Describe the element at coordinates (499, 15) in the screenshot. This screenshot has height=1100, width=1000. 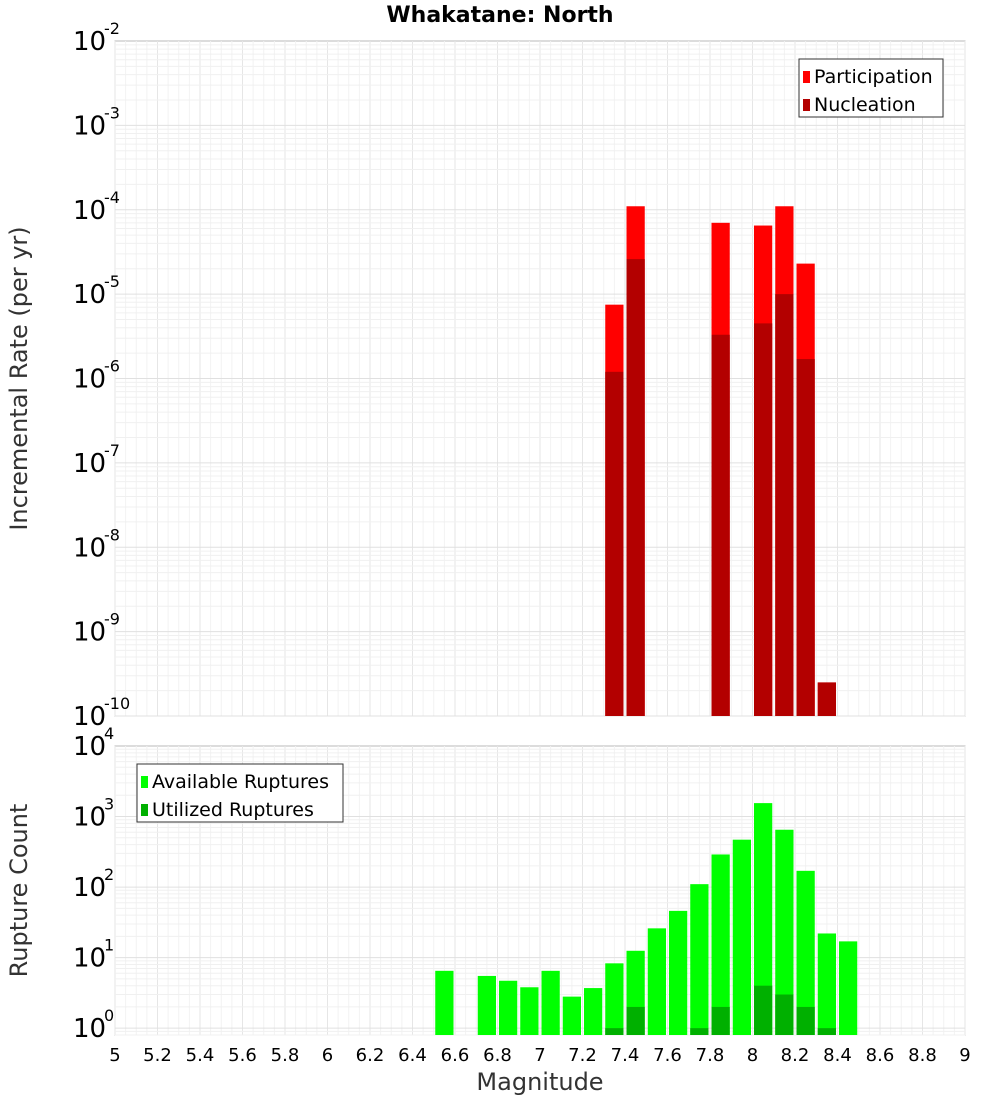
I see `chart-title: Whakatane: North` at that location.